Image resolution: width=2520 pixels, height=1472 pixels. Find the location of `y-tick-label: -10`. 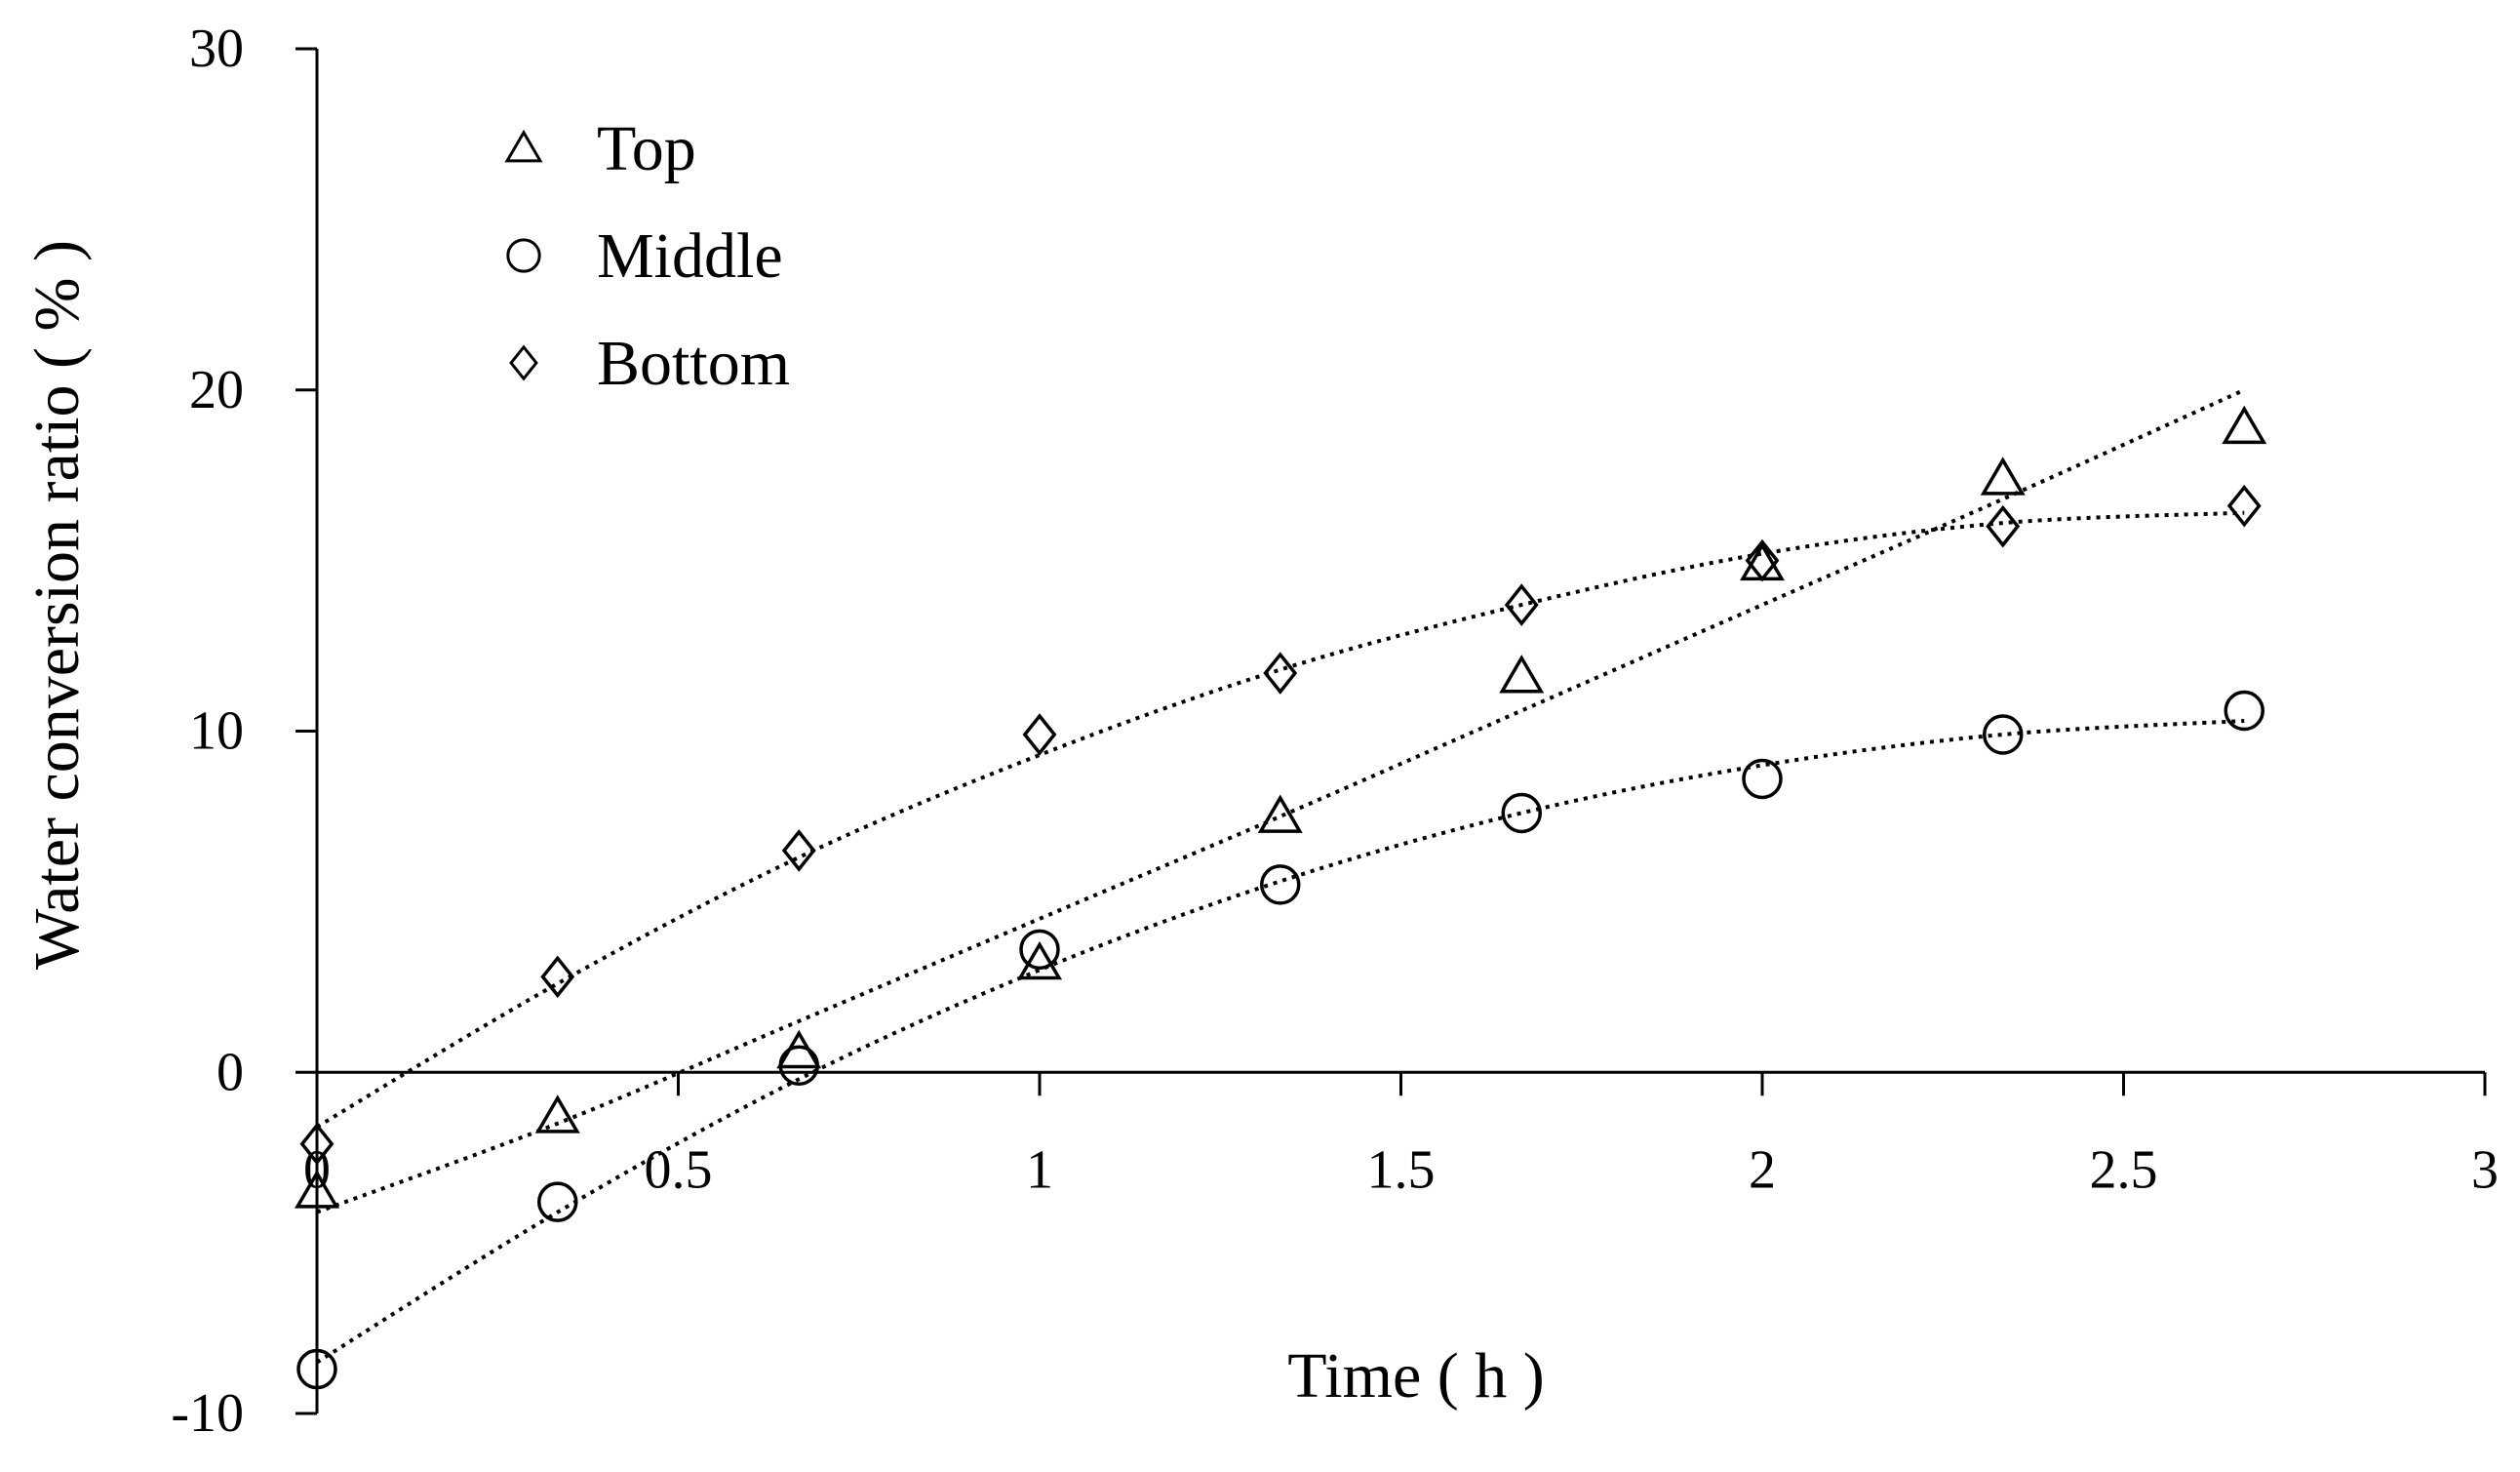

y-tick-label: -10 is located at coordinates (207, 1413).